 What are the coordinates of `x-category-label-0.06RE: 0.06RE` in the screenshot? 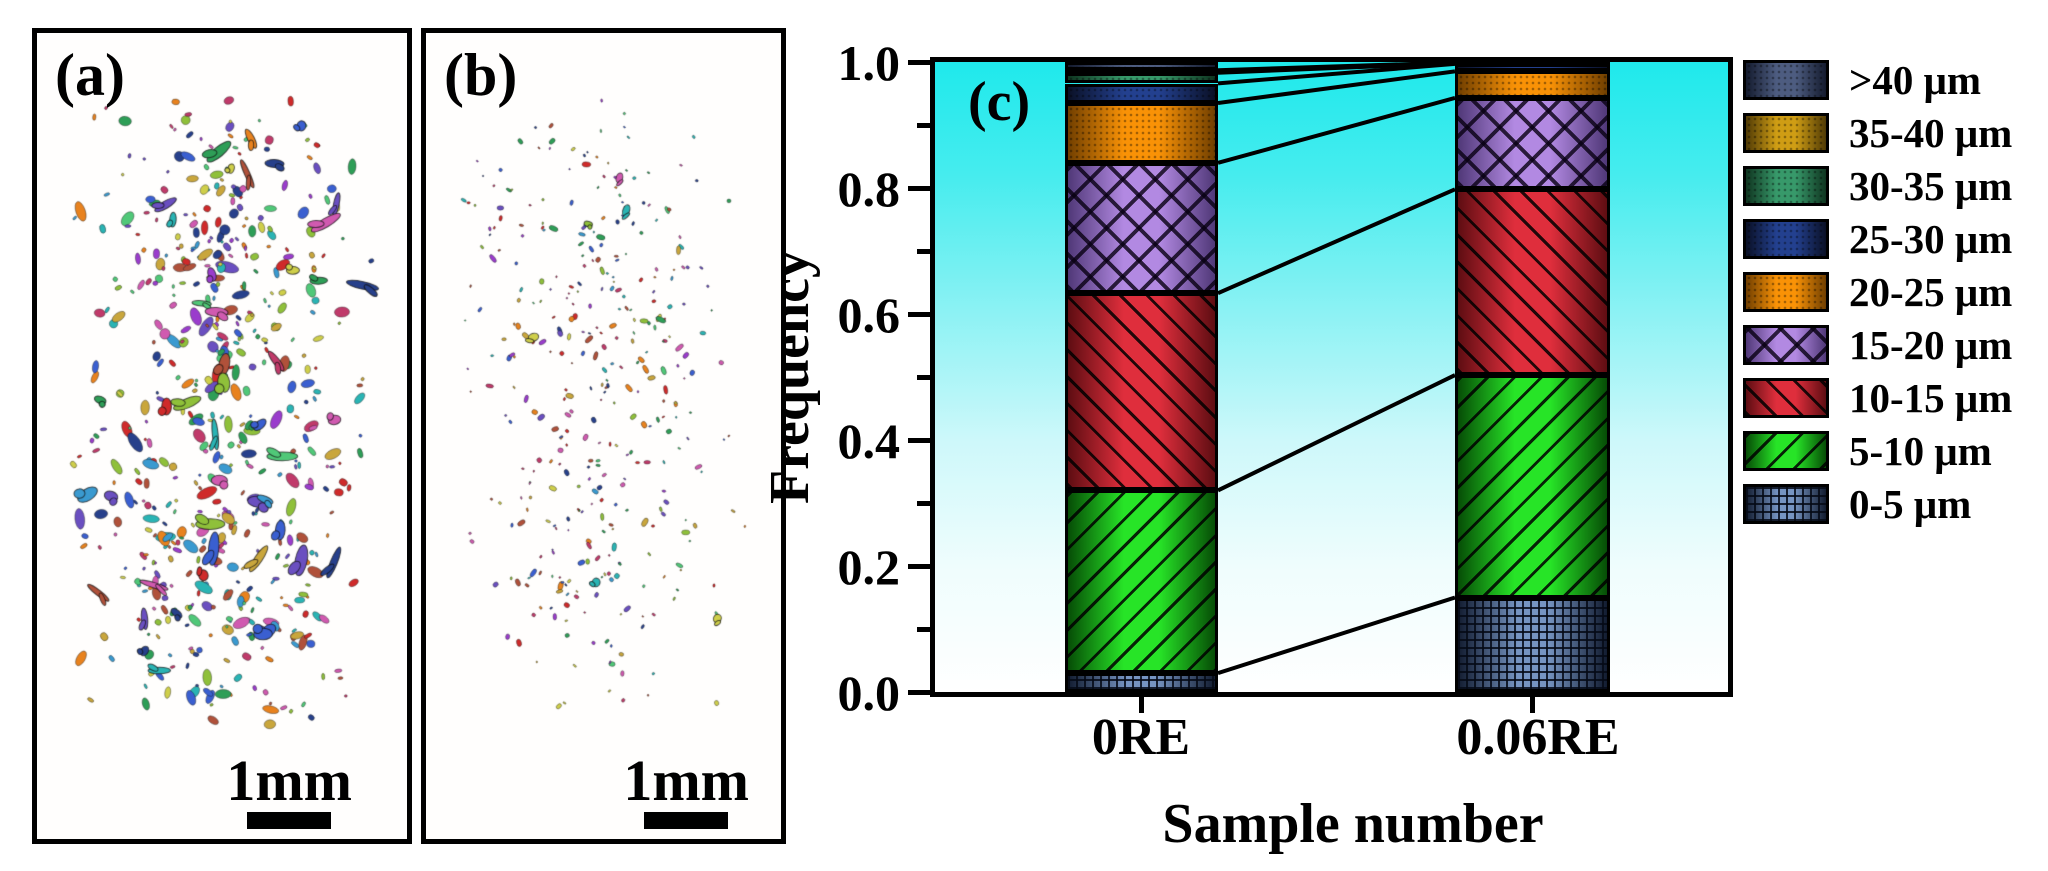 It's located at (1538, 737).